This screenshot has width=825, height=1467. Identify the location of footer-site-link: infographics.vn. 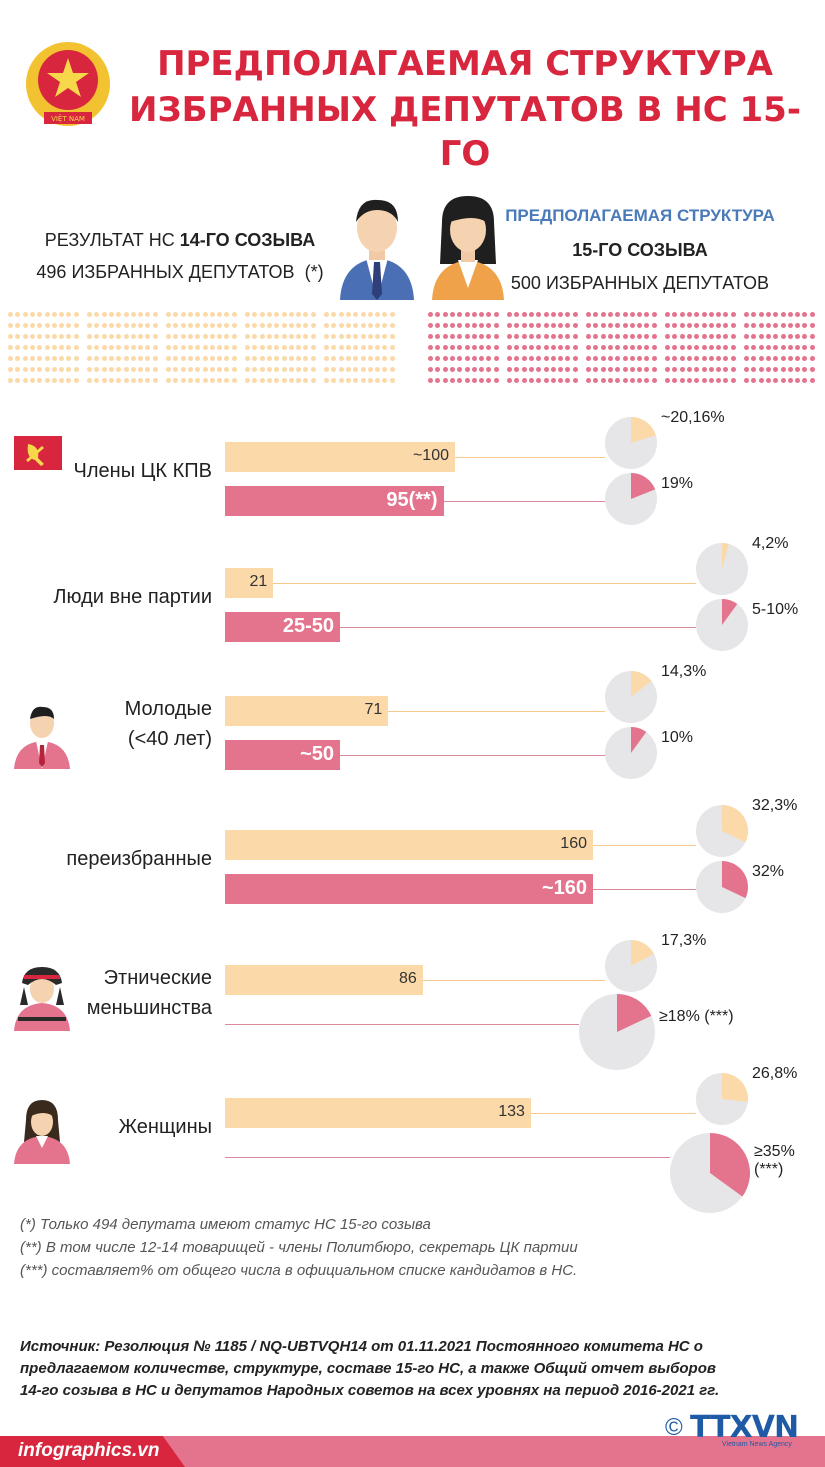
(89, 1450).